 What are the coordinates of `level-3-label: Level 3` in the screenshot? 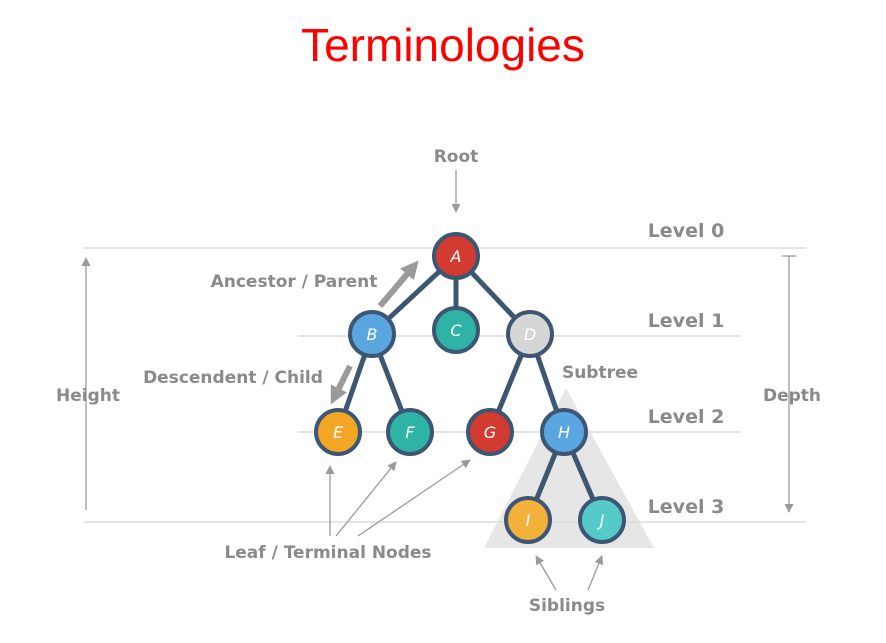 It's located at (686, 507).